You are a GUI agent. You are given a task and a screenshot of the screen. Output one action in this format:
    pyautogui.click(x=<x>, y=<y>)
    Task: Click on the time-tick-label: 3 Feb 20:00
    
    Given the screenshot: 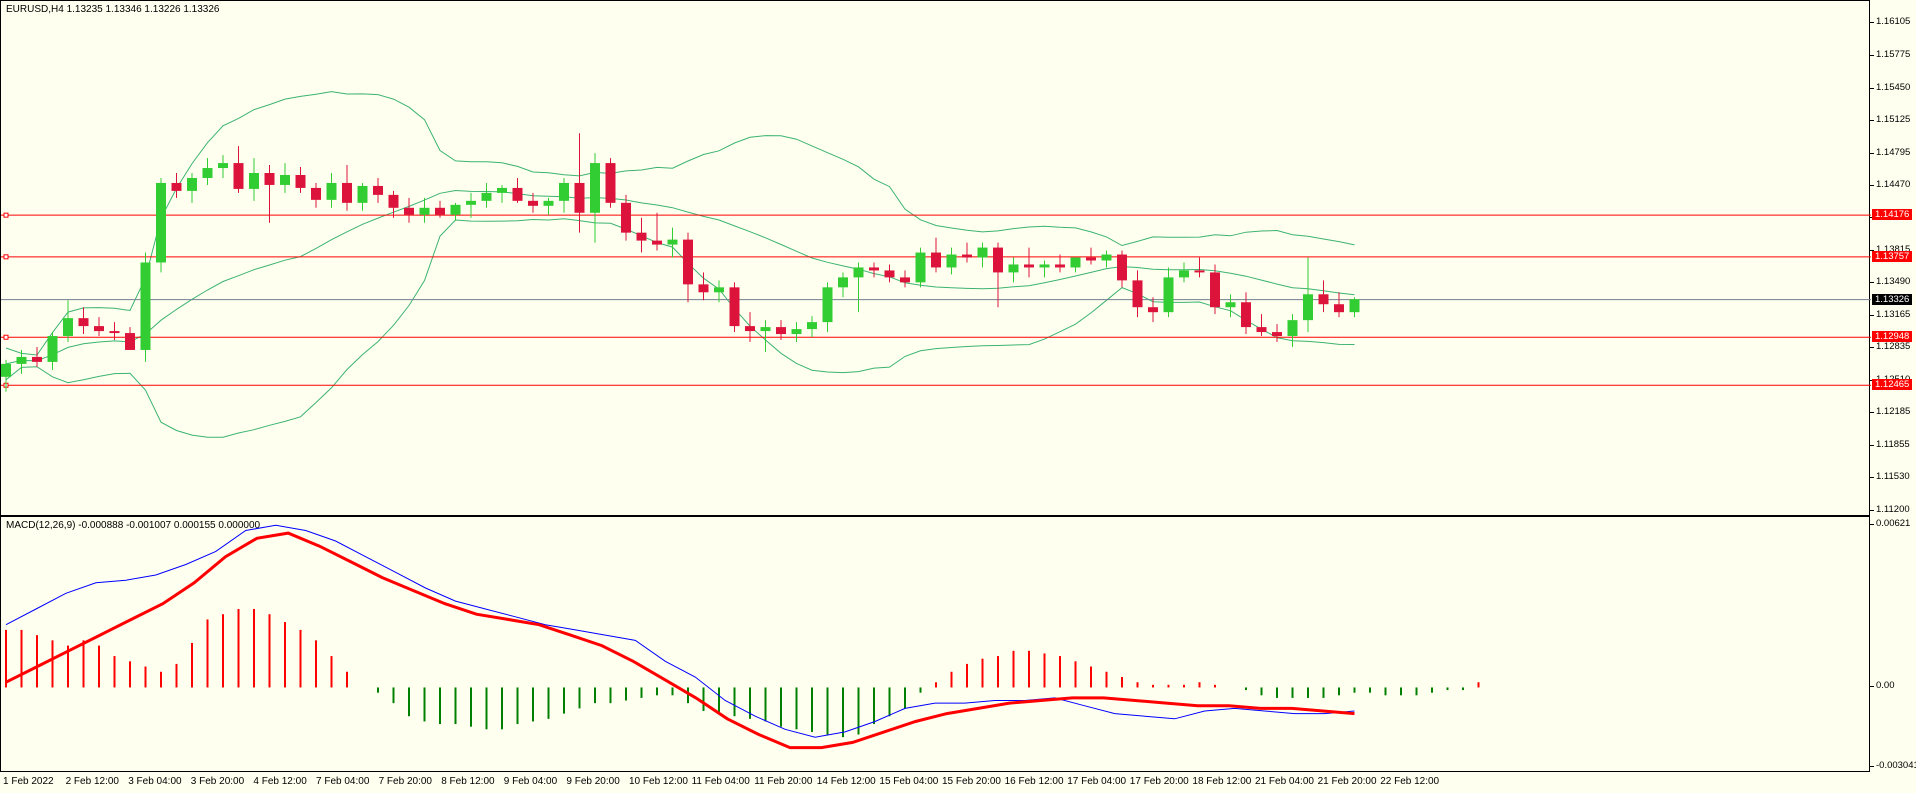 What is the action you would take?
    pyautogui.click(x=217, y=781)
    